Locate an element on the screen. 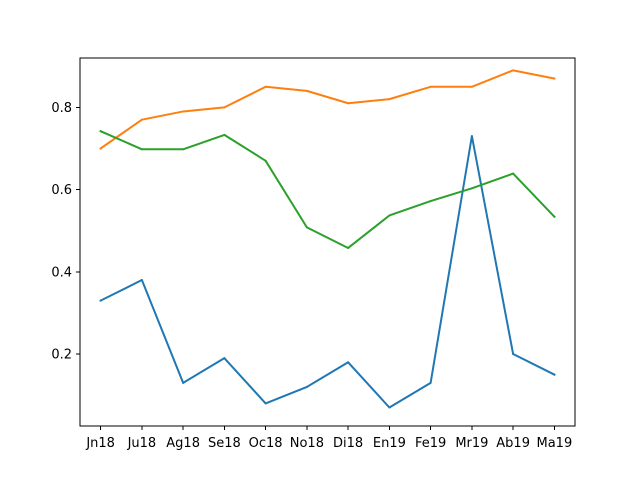  data-point-series-3-Ju18 is located at coordinates (141, 149).